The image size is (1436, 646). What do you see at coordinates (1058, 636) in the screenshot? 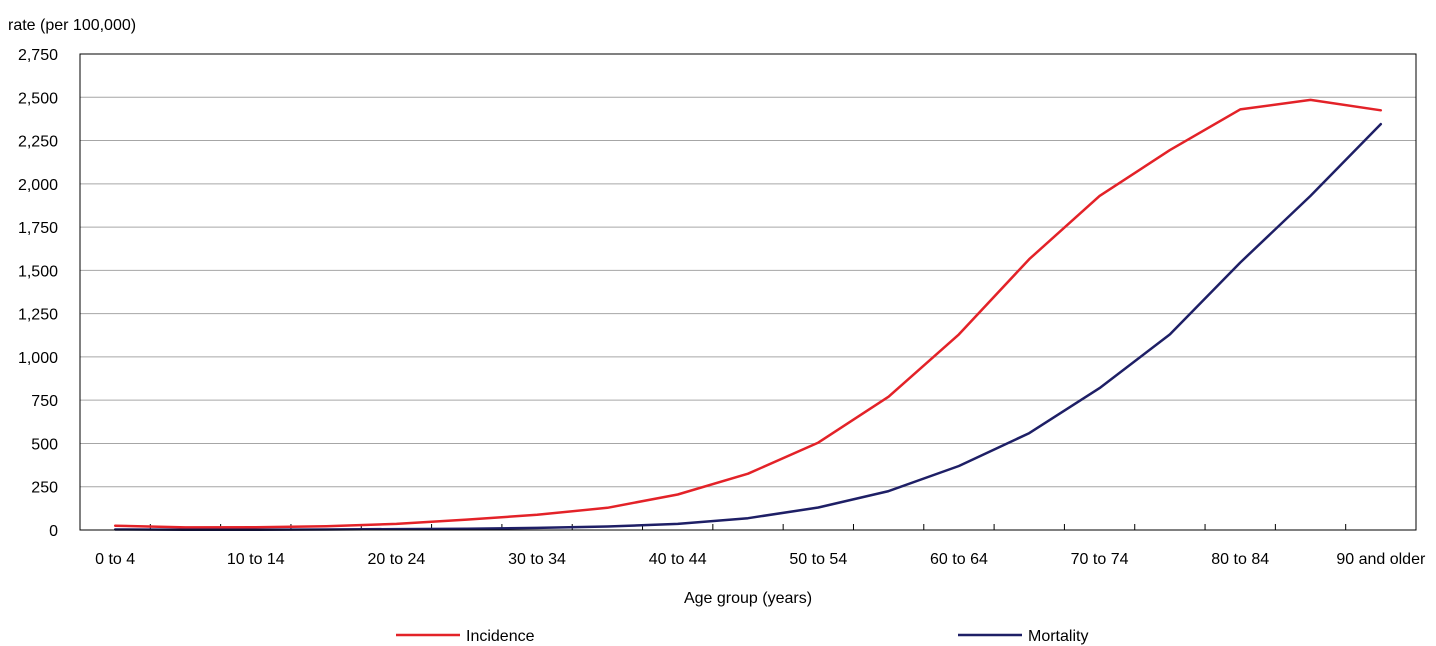
I see `legend-label-mortality: Mortality` at bounding box center [1058, 636].